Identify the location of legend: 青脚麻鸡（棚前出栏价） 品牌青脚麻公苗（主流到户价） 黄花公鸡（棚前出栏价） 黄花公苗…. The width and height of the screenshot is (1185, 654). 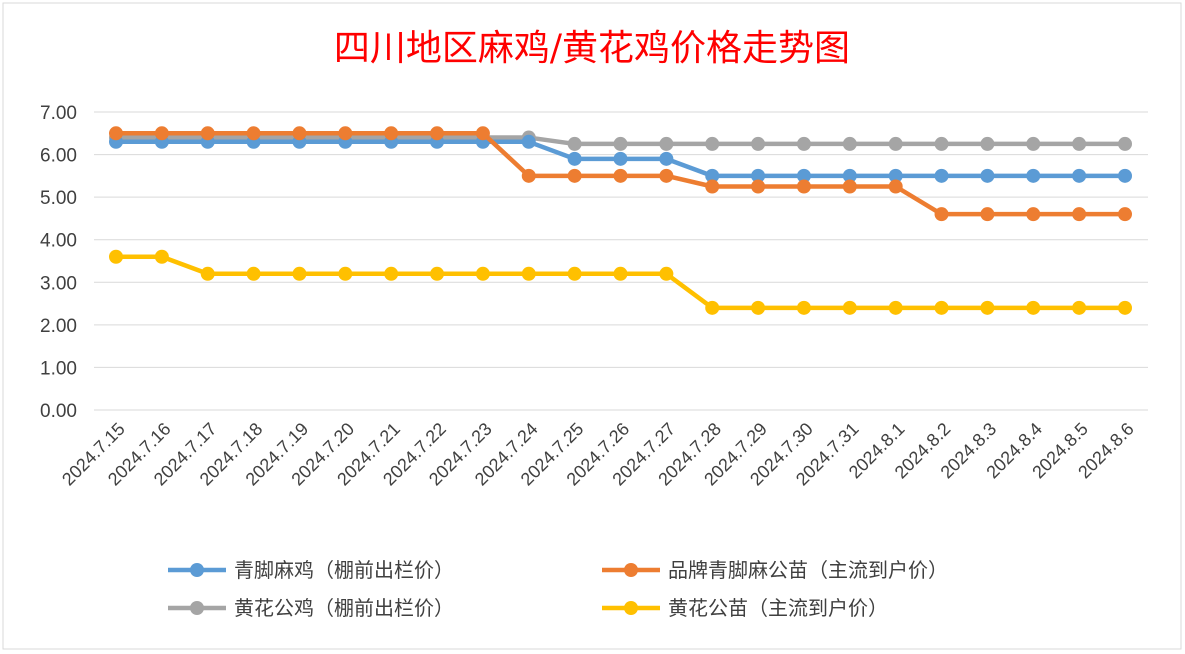
(558, 589).